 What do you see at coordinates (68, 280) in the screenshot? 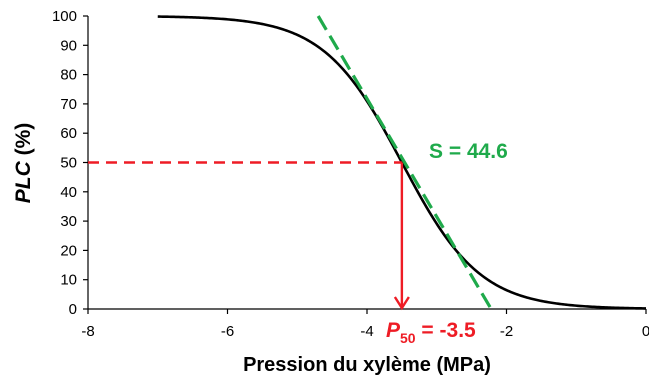
I see `y-tick-label-10: 10` at bounding box center [68, 280].